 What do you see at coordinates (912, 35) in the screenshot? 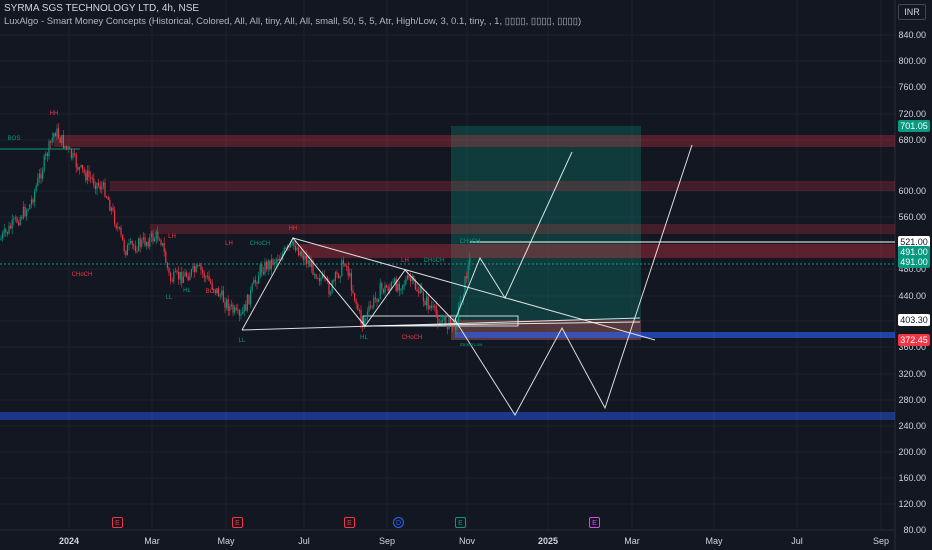
I see `price-tick: 840.00` at bounding box center [912, 35].